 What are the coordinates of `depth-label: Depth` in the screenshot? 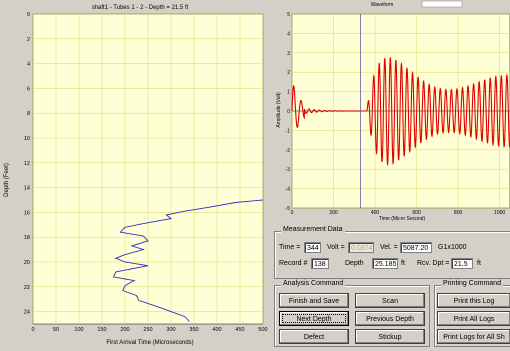 It's located at (354, 263).